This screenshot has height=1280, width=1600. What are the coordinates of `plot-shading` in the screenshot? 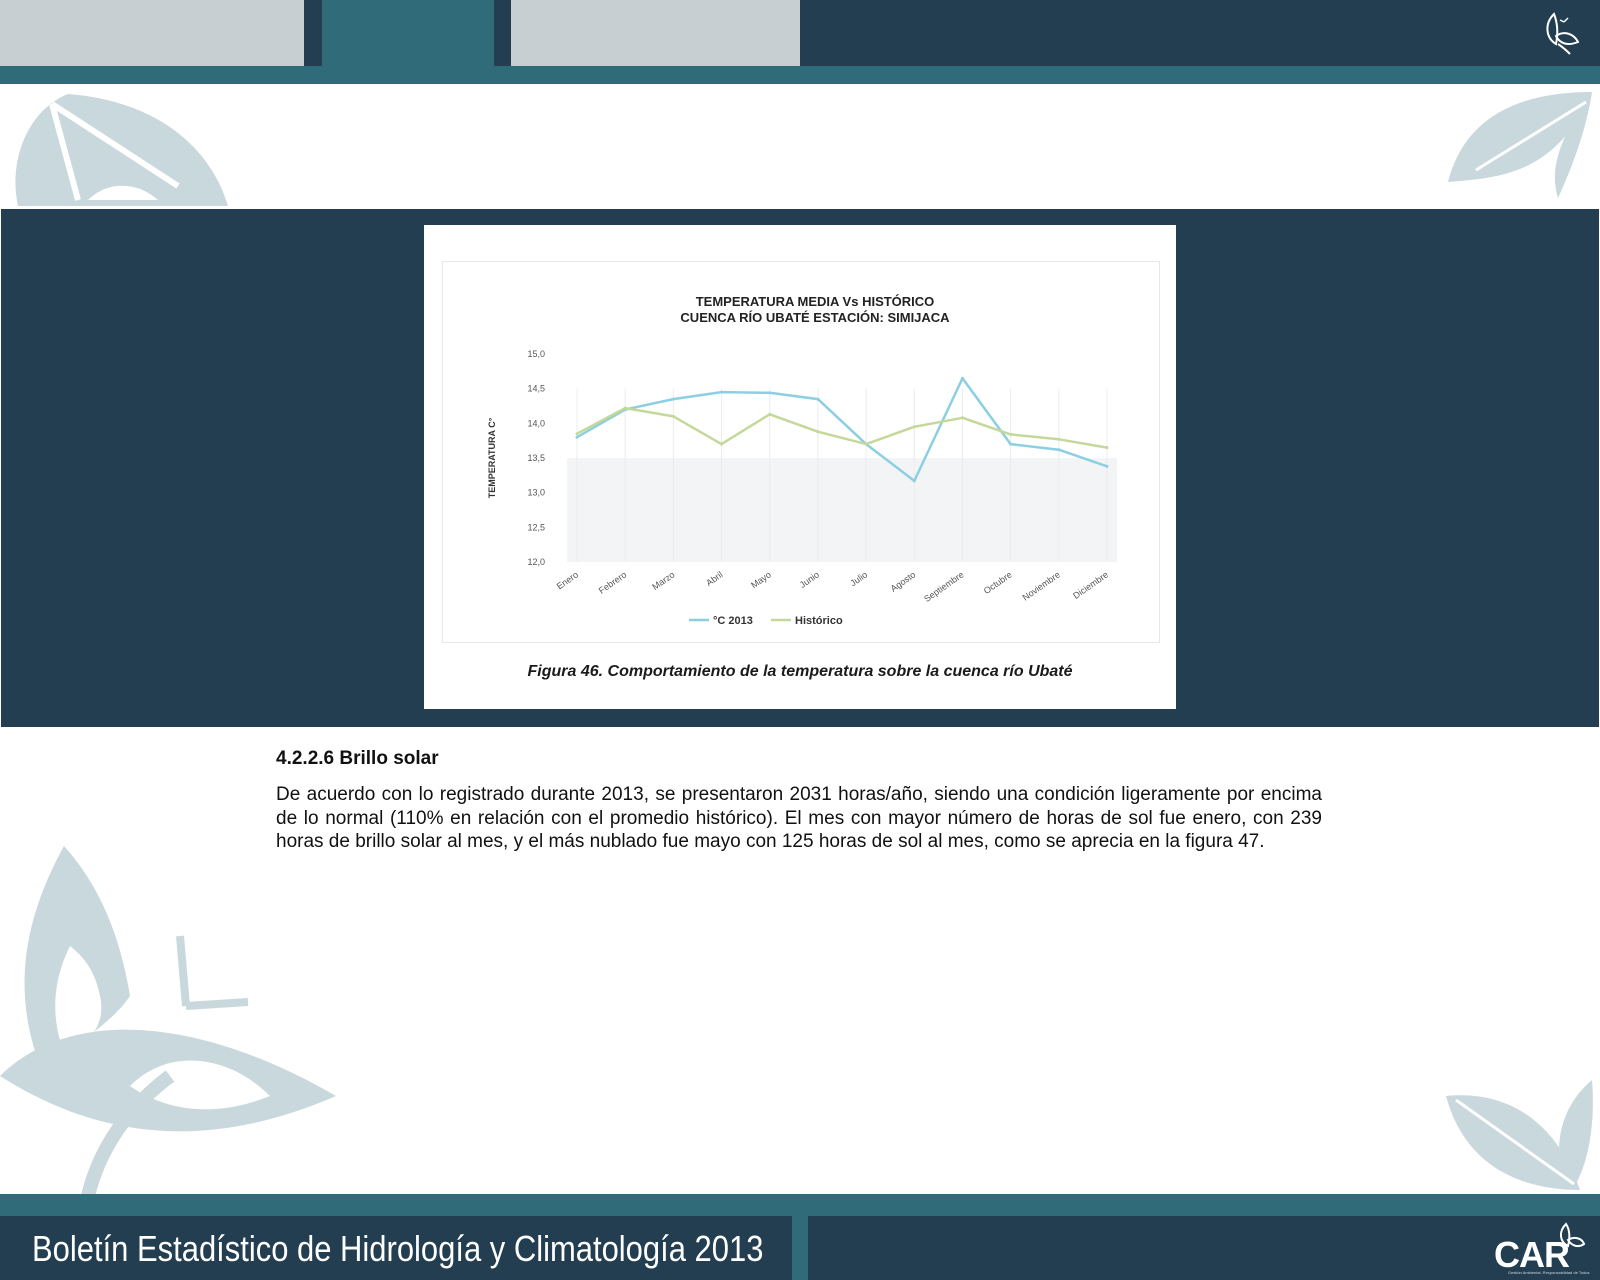 It's located at (842, 510).